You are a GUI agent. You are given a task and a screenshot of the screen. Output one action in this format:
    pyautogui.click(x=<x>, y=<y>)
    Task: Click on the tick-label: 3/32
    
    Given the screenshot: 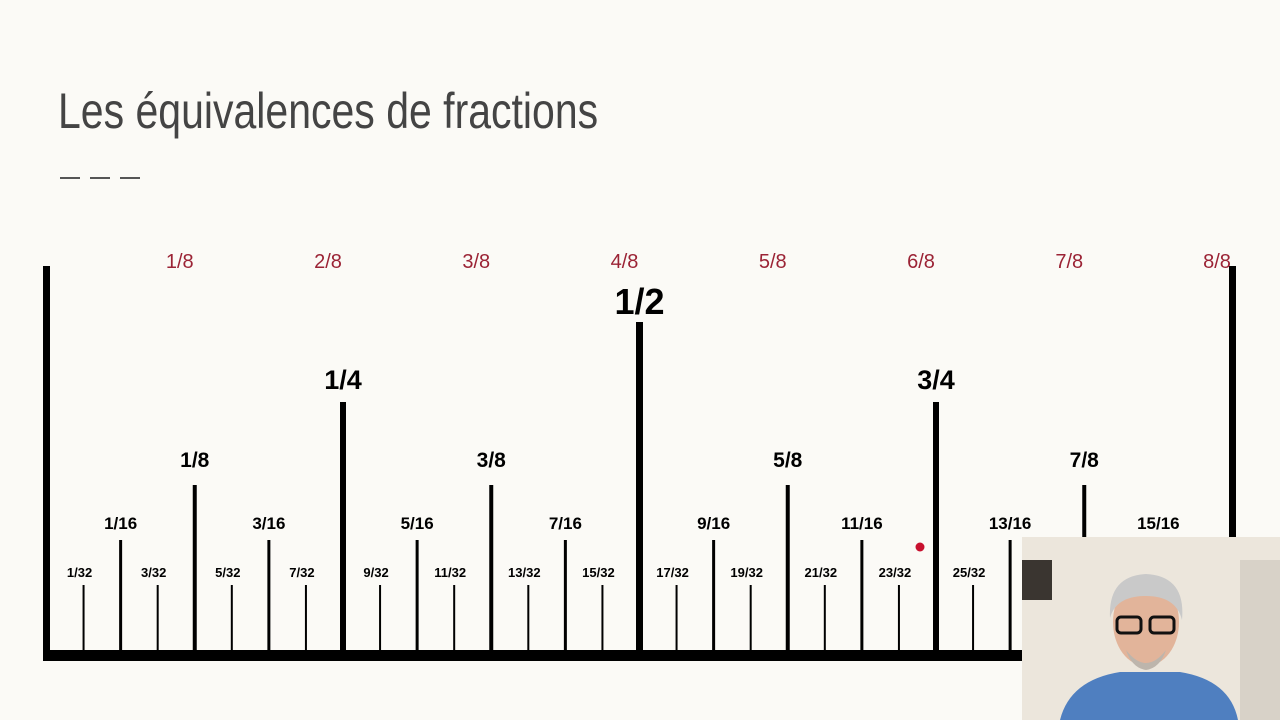 What is the action you would take?
    pyautogui.click(x=153, y=572)
    